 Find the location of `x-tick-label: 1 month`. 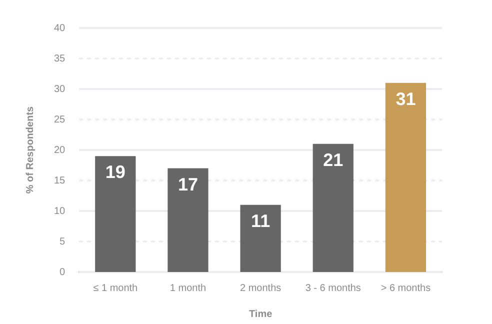

x-tick-label: 1 month is located at coordinates (188, 288).